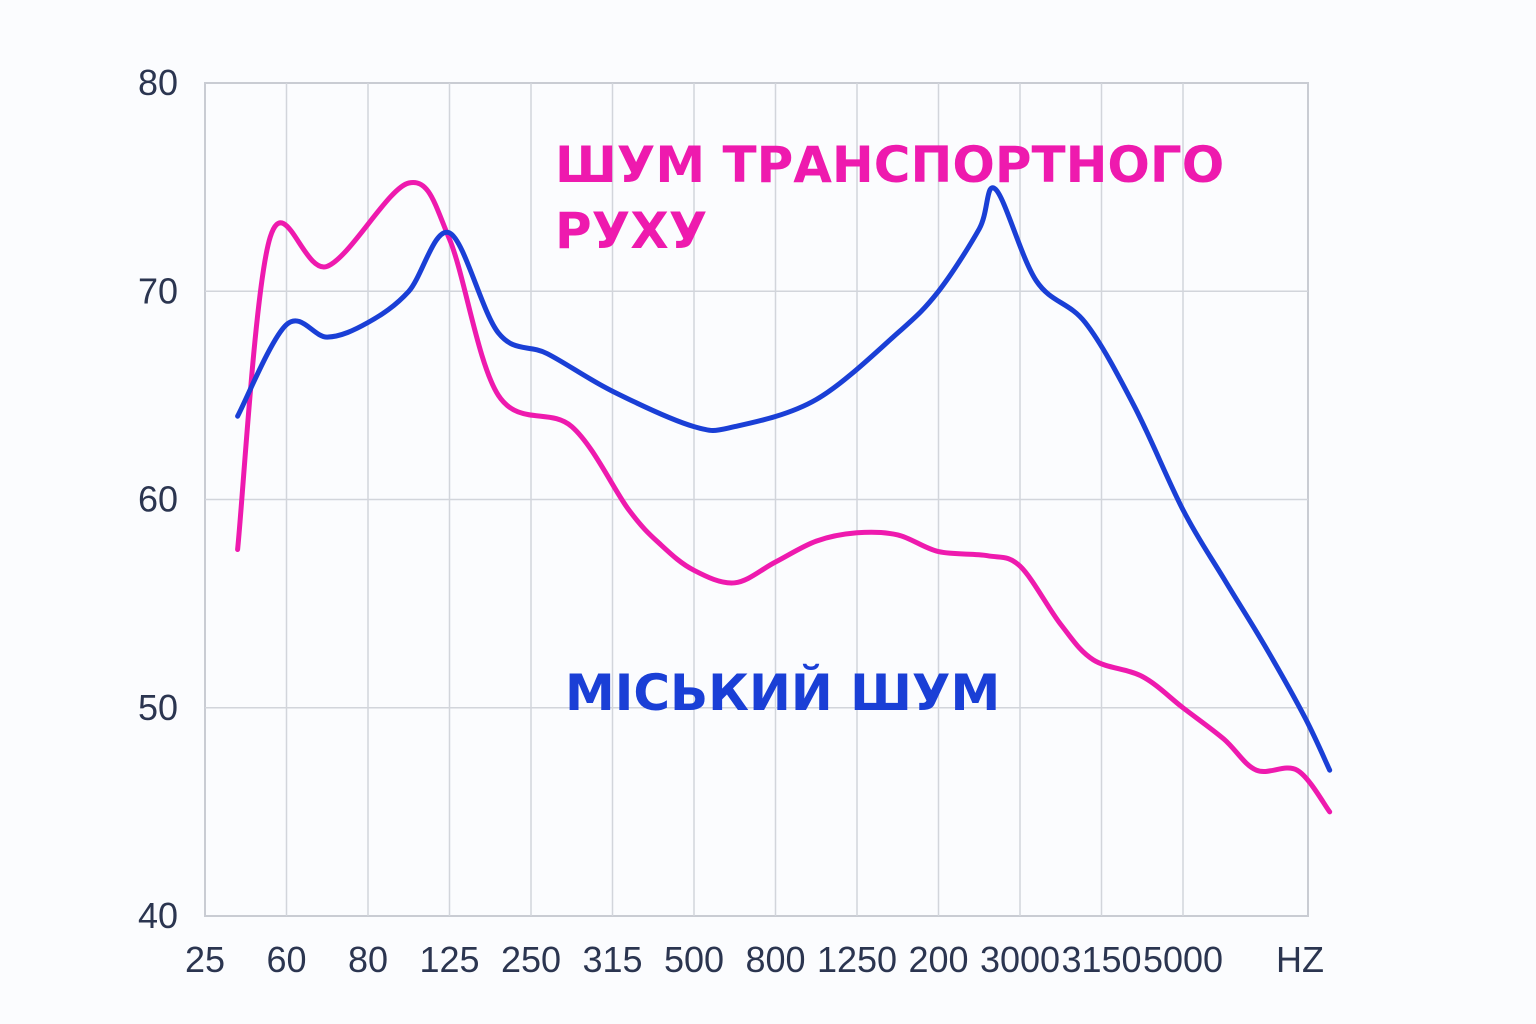 This screenshot has width=1536, height=1024. I want to click on city-noise-label: МІСЬКИЙ ШУМ, so click(782, 692).